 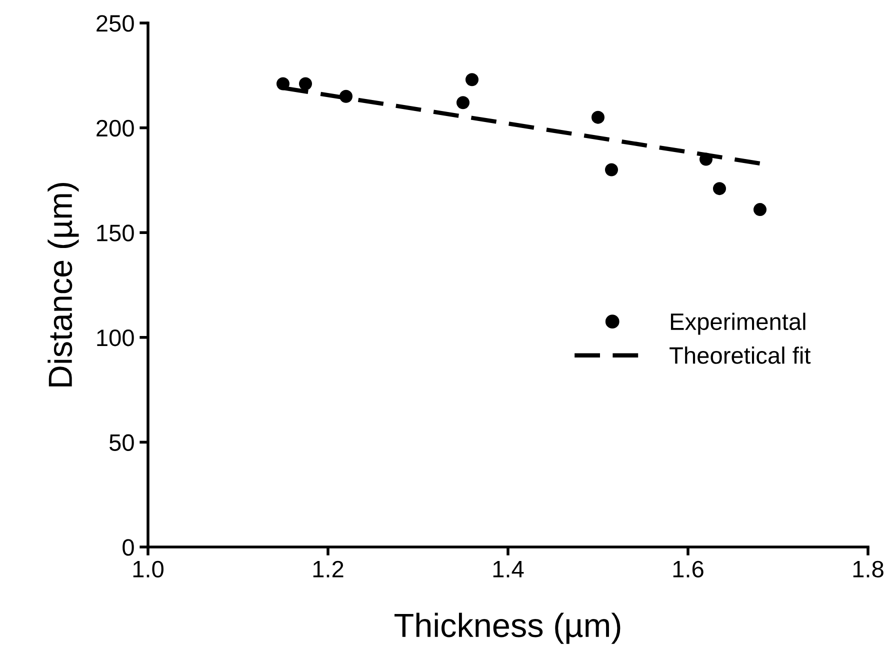 What do you see at coordinates (507, 628) in the screenshot?
I see `x-axis-title: Thickness (µm)` at bounding box center [507, 628].